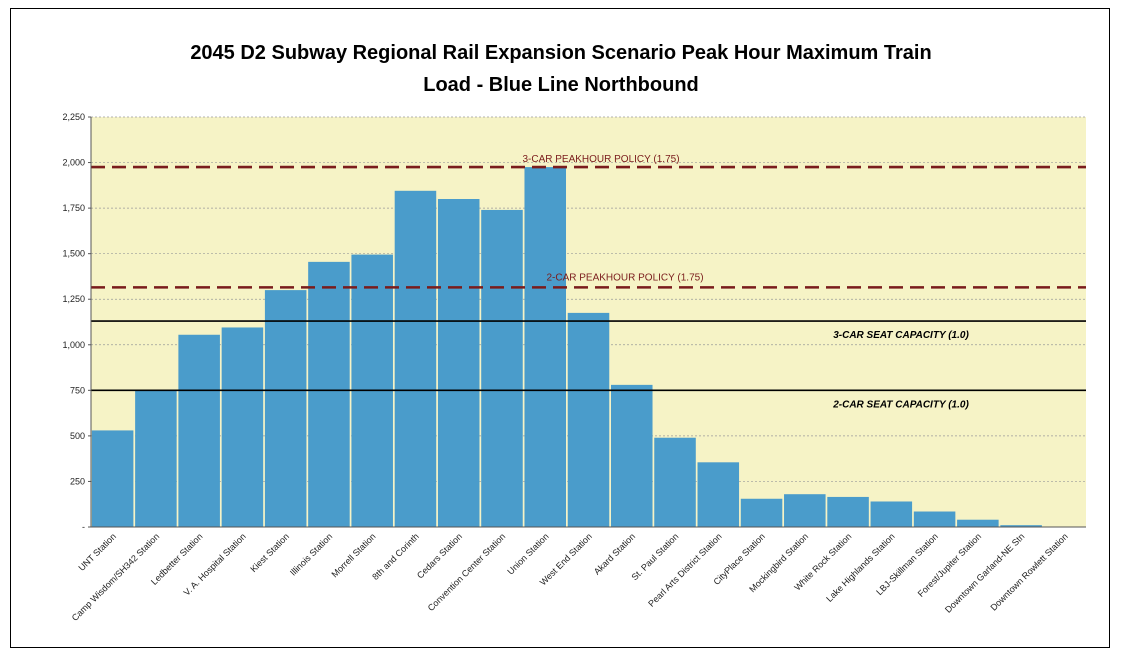 Image resolution: width=1123 pixels, height=653 pixels. Describe the element at coordinates (467, 572) in the screenshot. I see `x-tick-label: Convention Center Station` at that location.